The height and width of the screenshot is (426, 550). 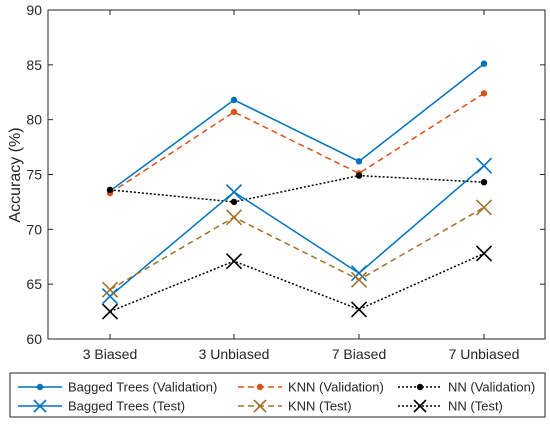 I want to click on y-tick-label: 80, so click(x=34, y=120).